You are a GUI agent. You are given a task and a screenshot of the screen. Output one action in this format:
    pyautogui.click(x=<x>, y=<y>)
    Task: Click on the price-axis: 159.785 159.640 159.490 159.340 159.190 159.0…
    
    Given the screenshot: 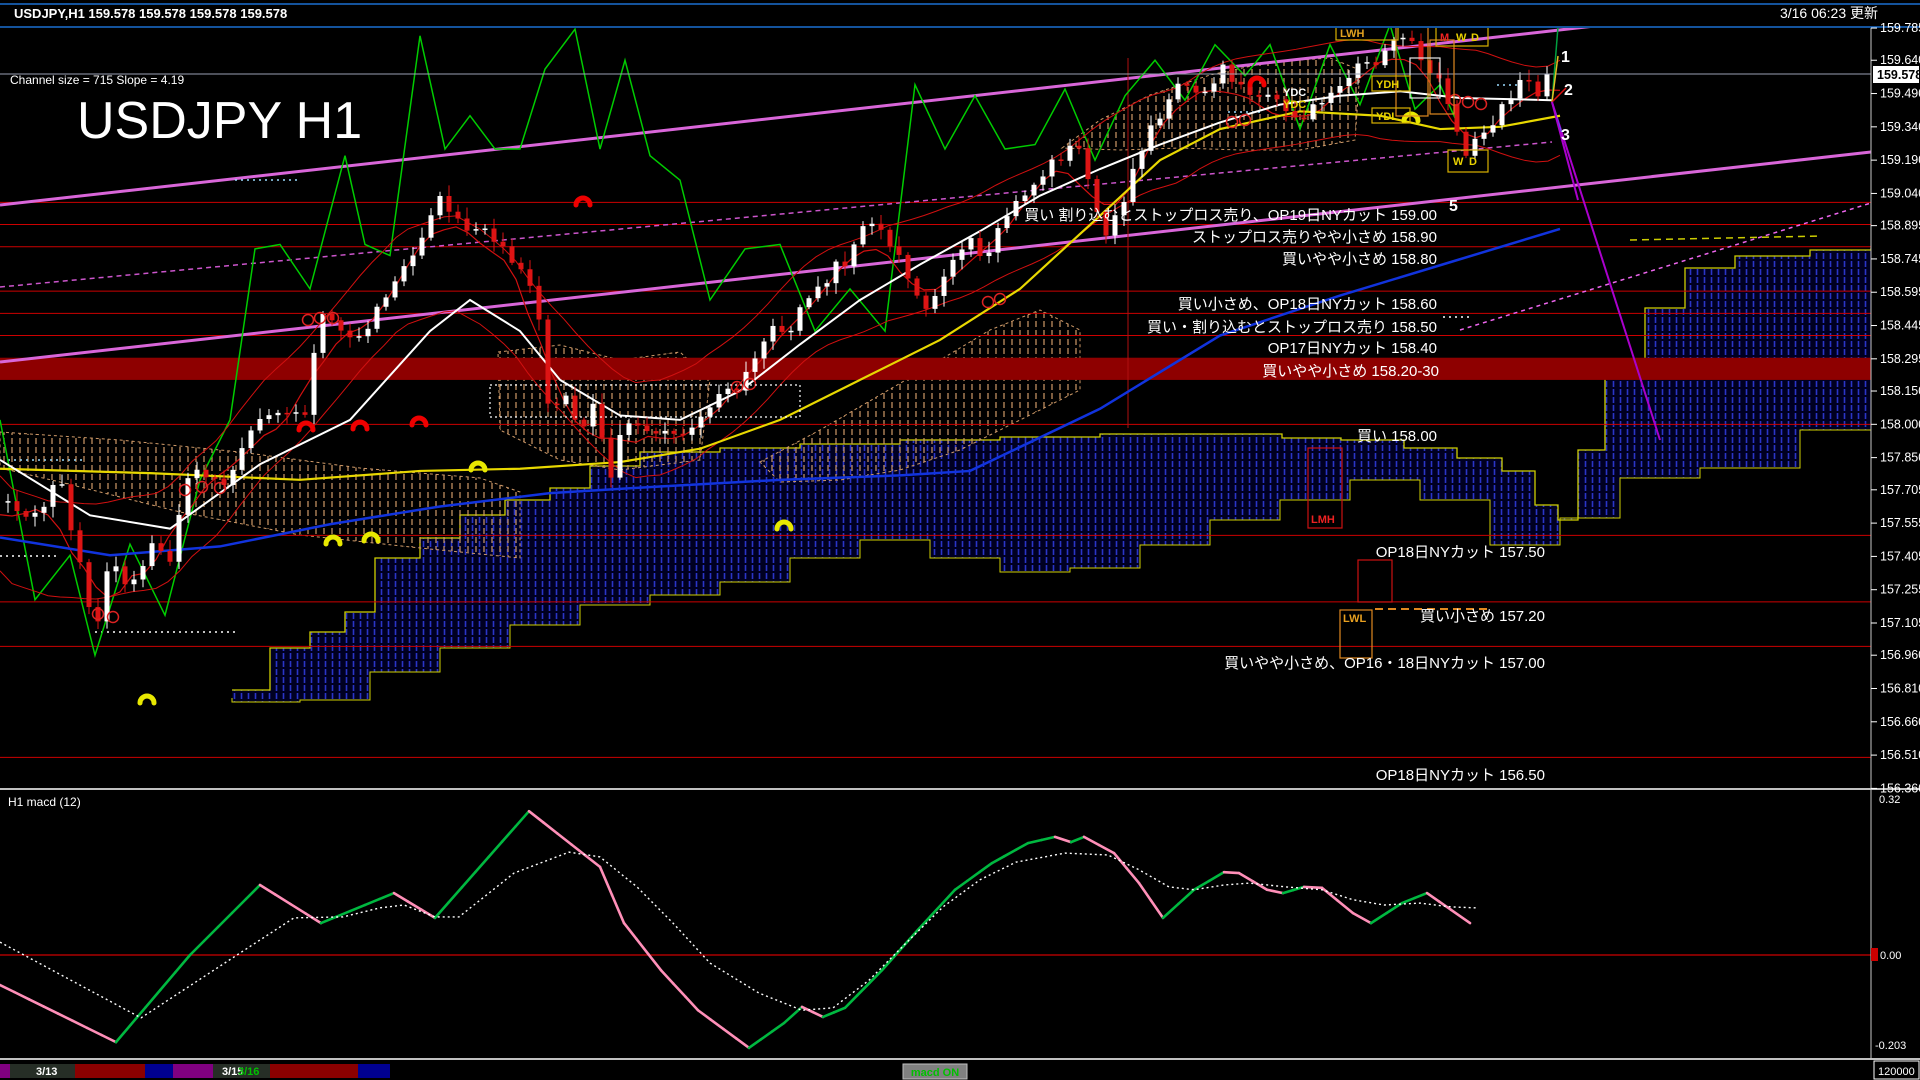 What is the action you would take?
    pyautogui.click(x=1895, y=540)
    